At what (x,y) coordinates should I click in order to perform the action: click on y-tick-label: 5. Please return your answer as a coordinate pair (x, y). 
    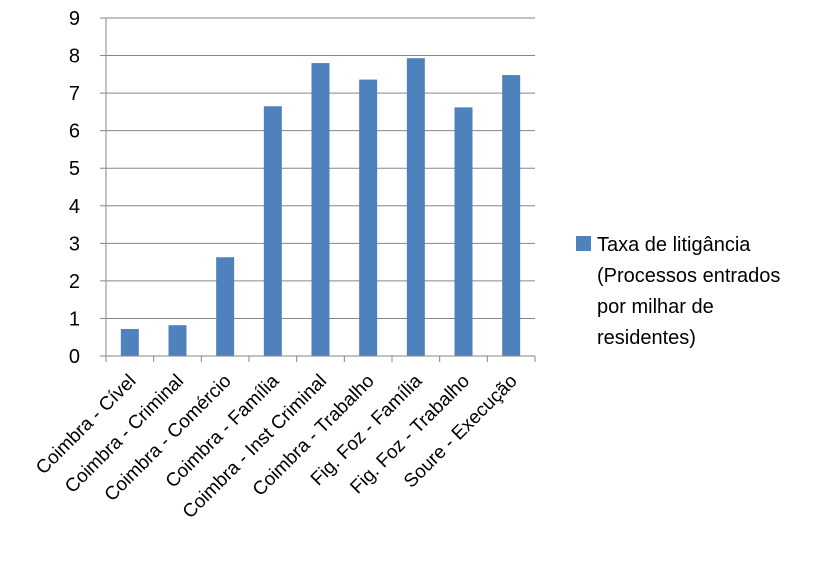
    Looking at the image, I should click on (74, 169).